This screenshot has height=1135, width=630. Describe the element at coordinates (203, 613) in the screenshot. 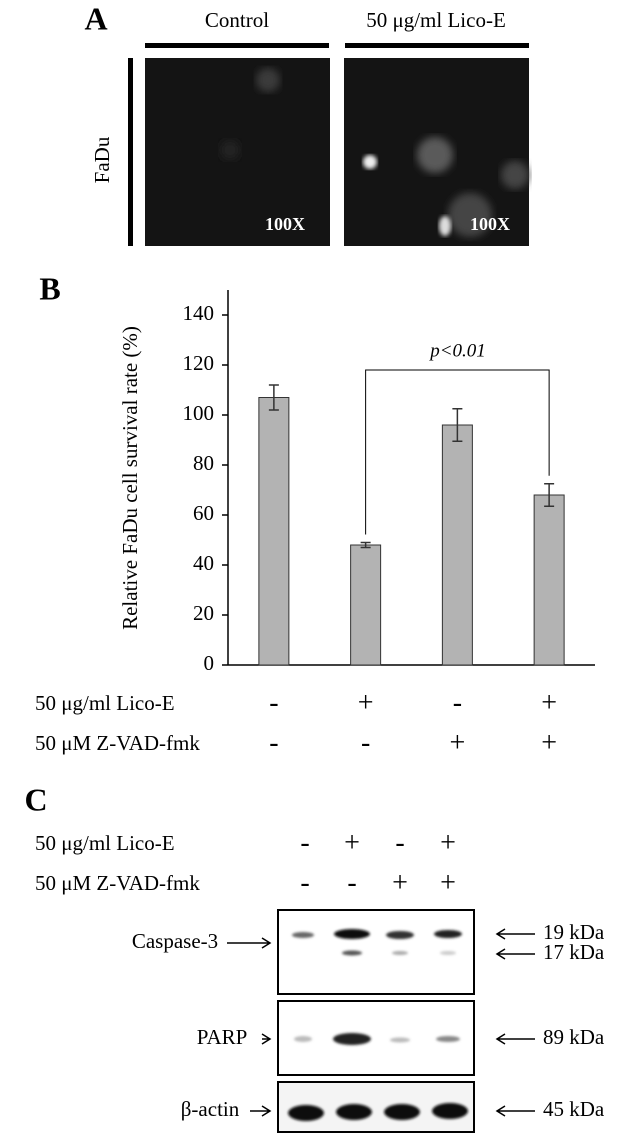

I see `y-tick-label: 20` at that location.